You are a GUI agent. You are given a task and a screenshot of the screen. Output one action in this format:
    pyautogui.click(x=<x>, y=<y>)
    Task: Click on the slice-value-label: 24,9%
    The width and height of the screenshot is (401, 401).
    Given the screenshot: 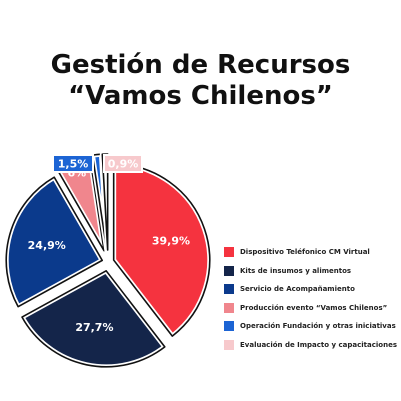 What is the action you would take?
    pyautogui.click(x=47, y=245)
    